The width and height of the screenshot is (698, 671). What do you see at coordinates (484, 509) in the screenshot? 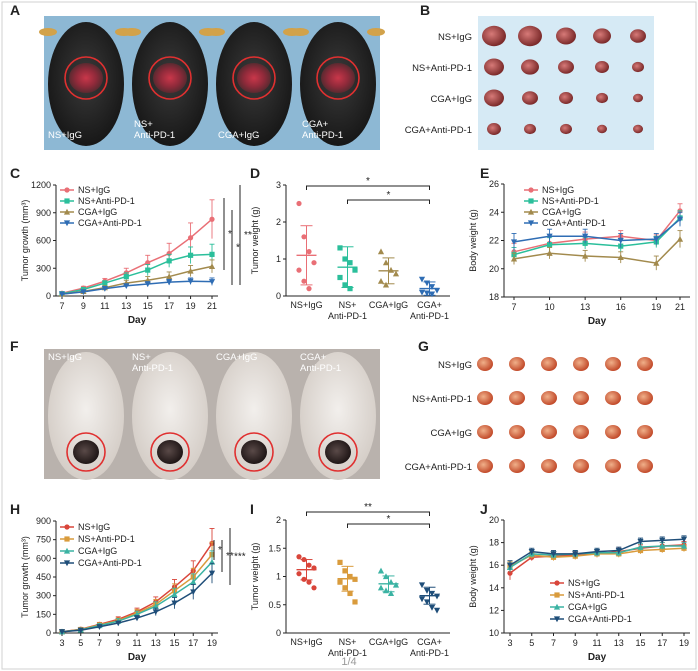
I see `panel-letter-J: J` at bounding box center [484, 509].